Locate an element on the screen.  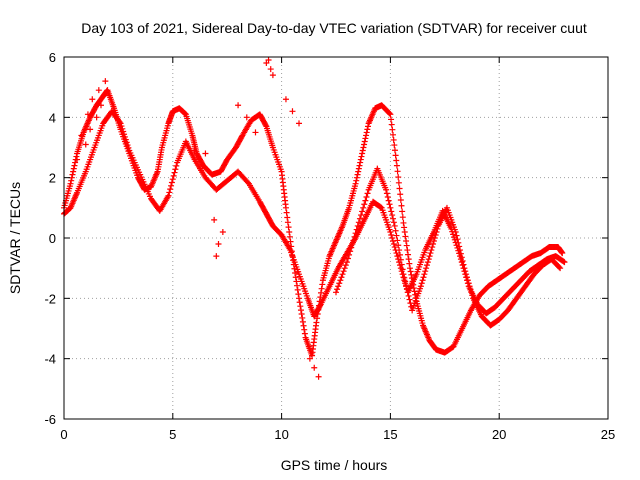
y-tick-label: 0 is located at coordinates (52, 238).